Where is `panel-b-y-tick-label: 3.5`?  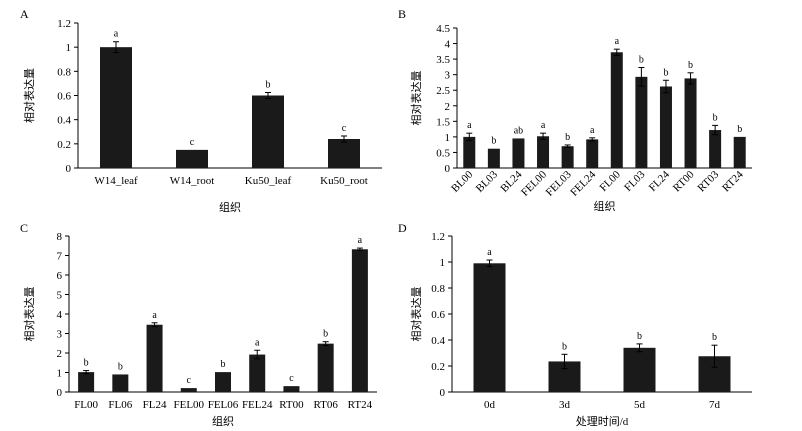
panel-b-y-tick-label: 3.5 is located at coordinates (443, 60).